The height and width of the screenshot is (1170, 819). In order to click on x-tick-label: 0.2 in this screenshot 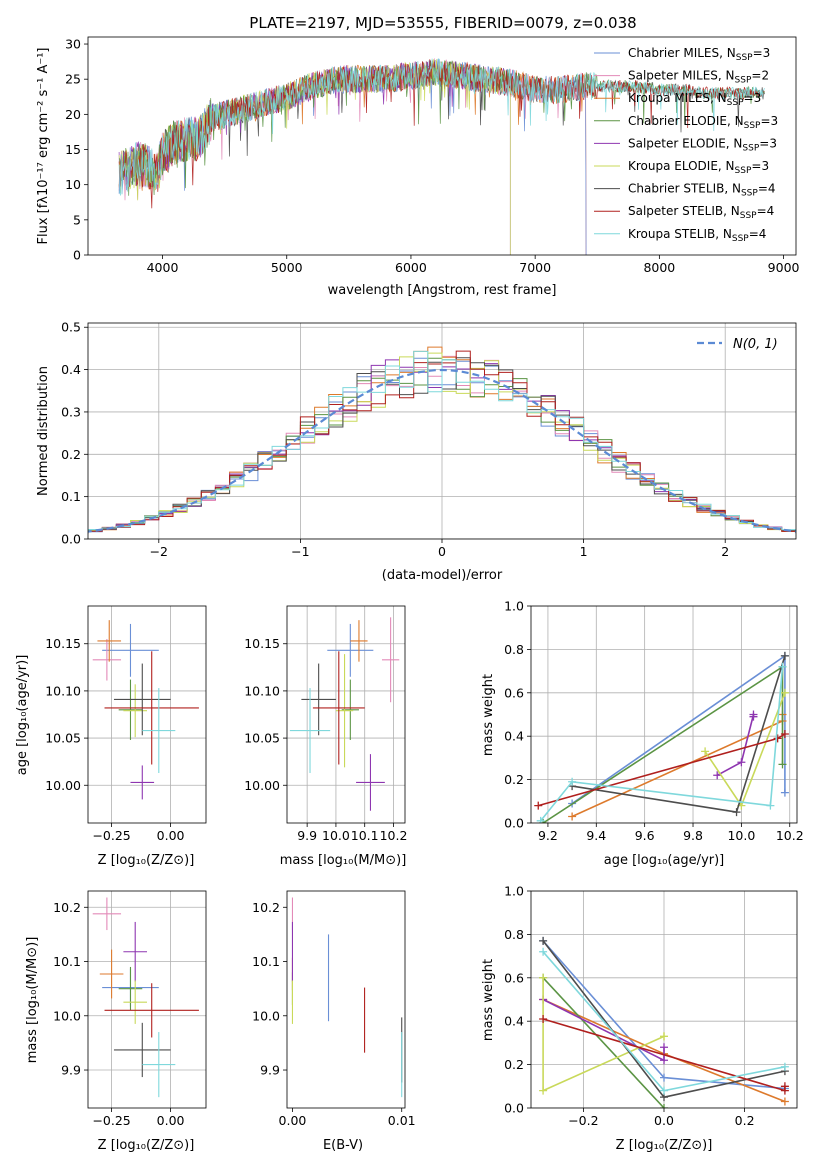, I will do `click(745, 1120)`.